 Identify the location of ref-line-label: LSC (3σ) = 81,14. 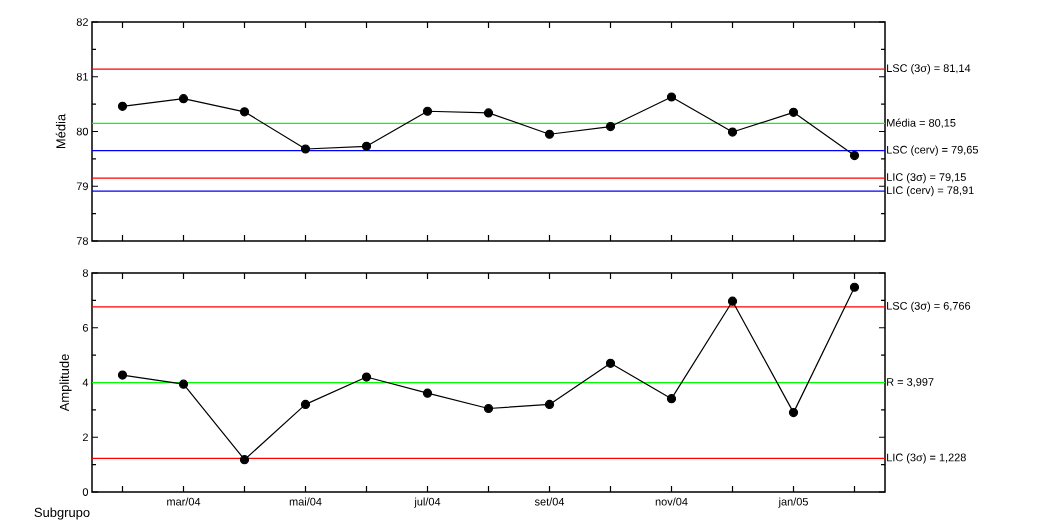
(929, 69).